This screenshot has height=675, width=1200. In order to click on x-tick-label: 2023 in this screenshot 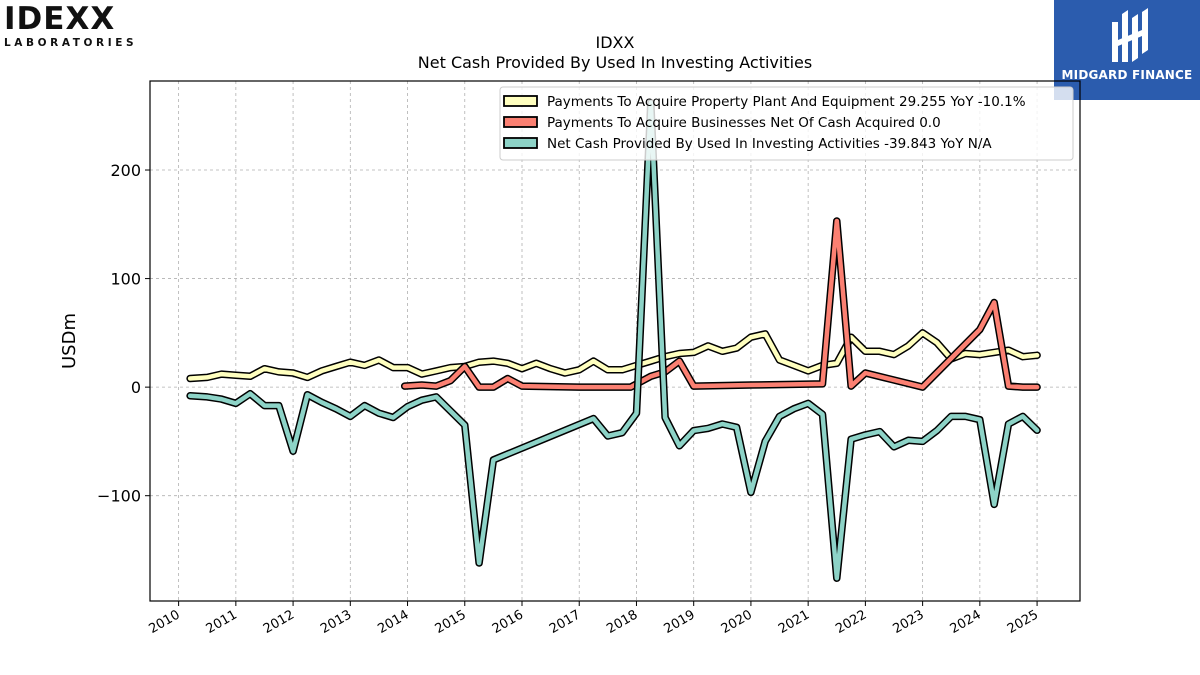, I will do `click(908, 622)`.